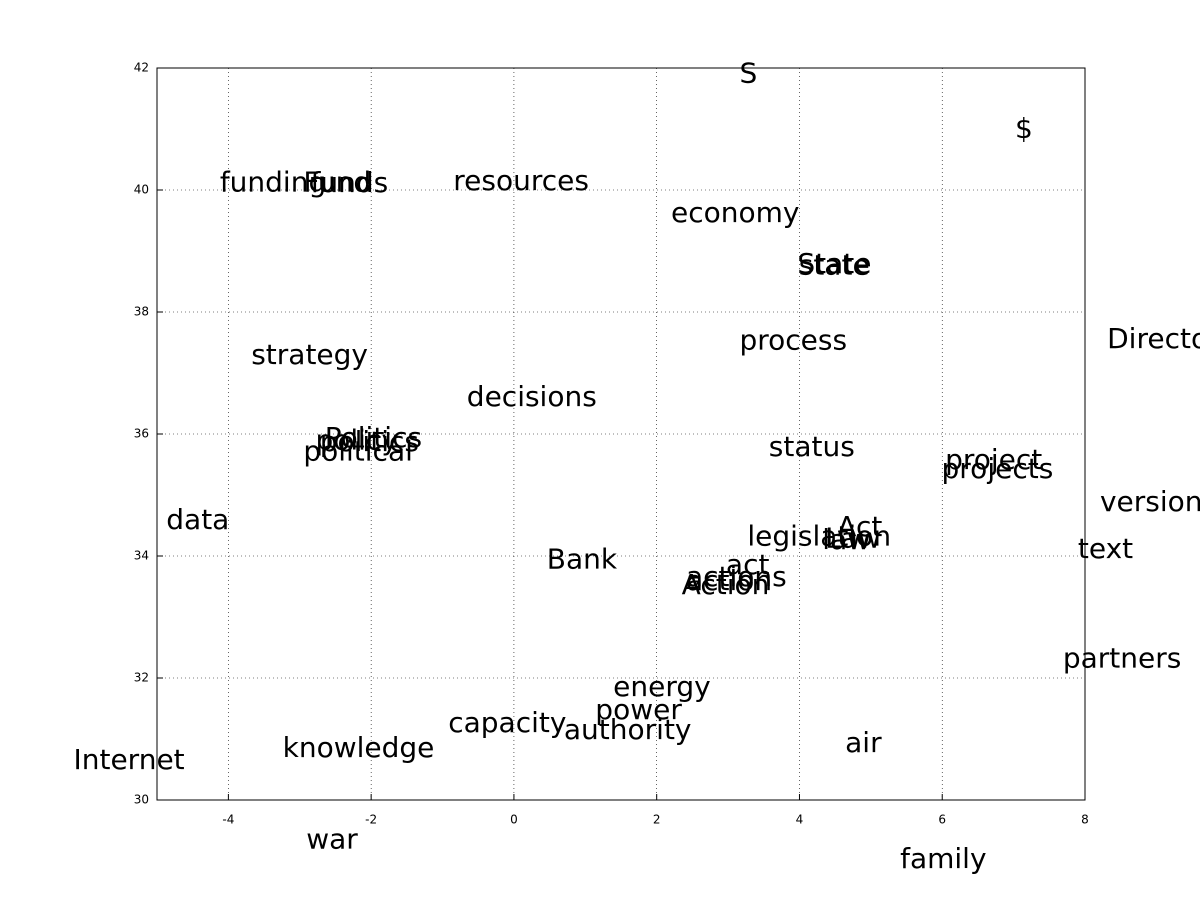 The height and width of the screenshot is (900, 1200). Describe the element at coordinates (141, 68) in the screenshot. I see `y-tick-label: 42` at that location.